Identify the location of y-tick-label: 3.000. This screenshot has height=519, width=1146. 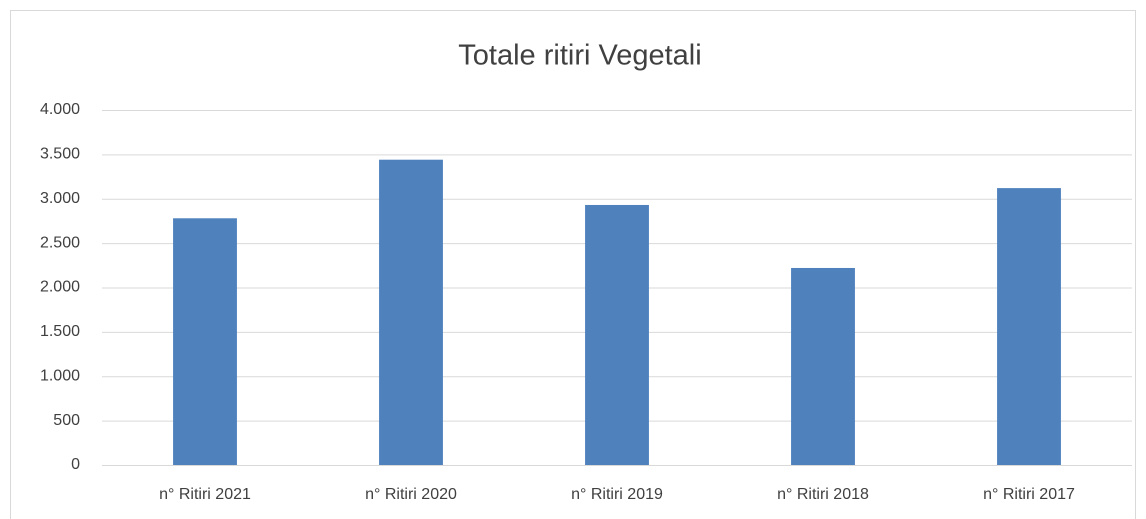
(60, 198).